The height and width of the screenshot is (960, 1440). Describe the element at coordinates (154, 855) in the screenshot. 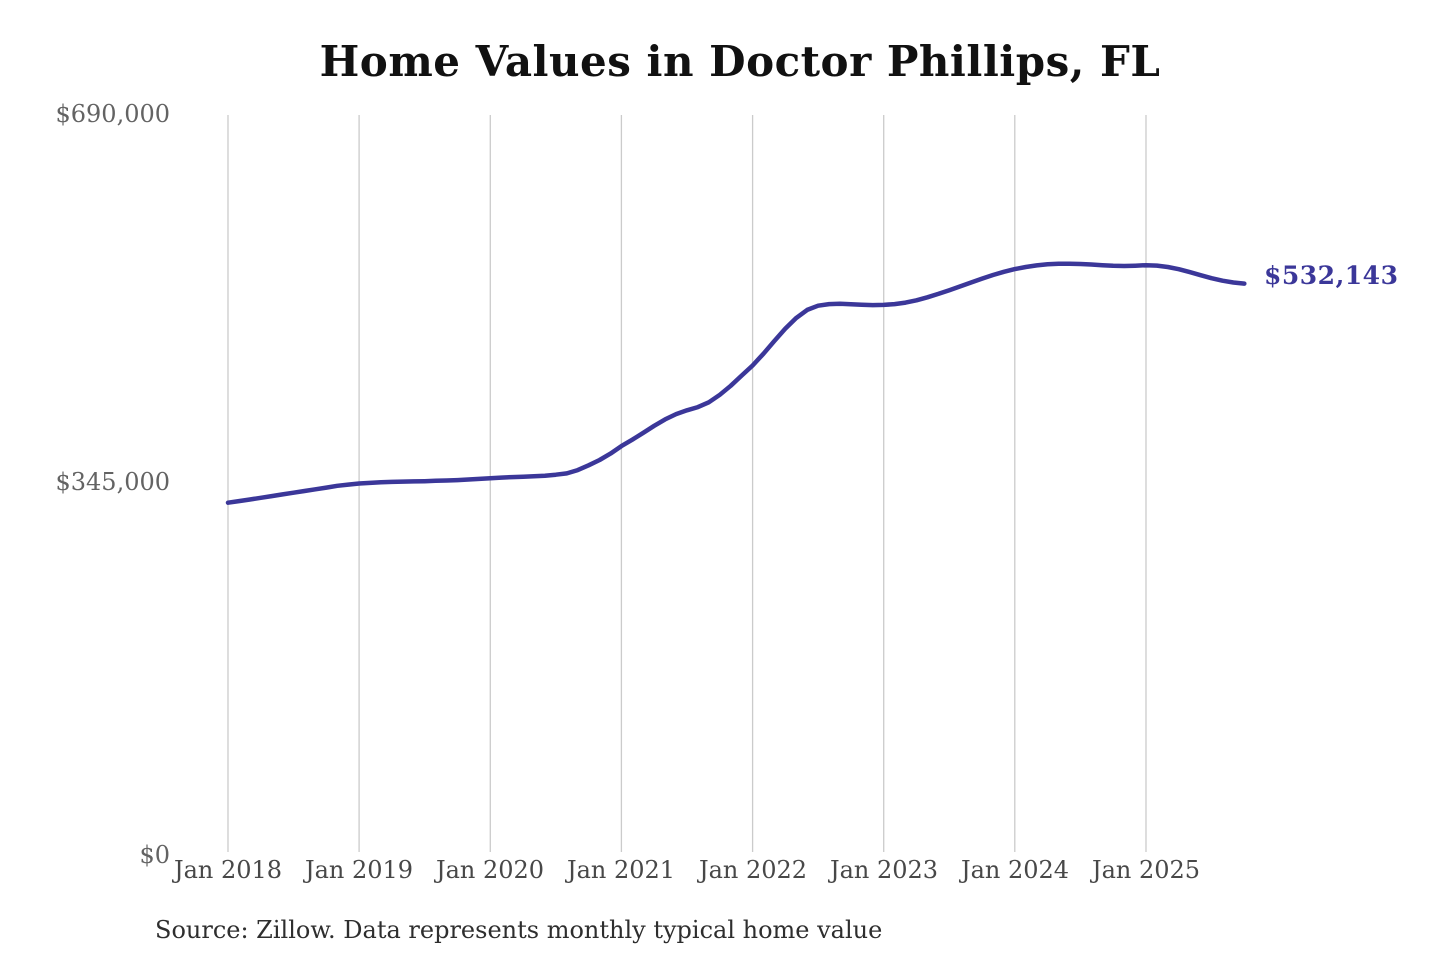

I see `y-axis-tick-0: $0` at that location.